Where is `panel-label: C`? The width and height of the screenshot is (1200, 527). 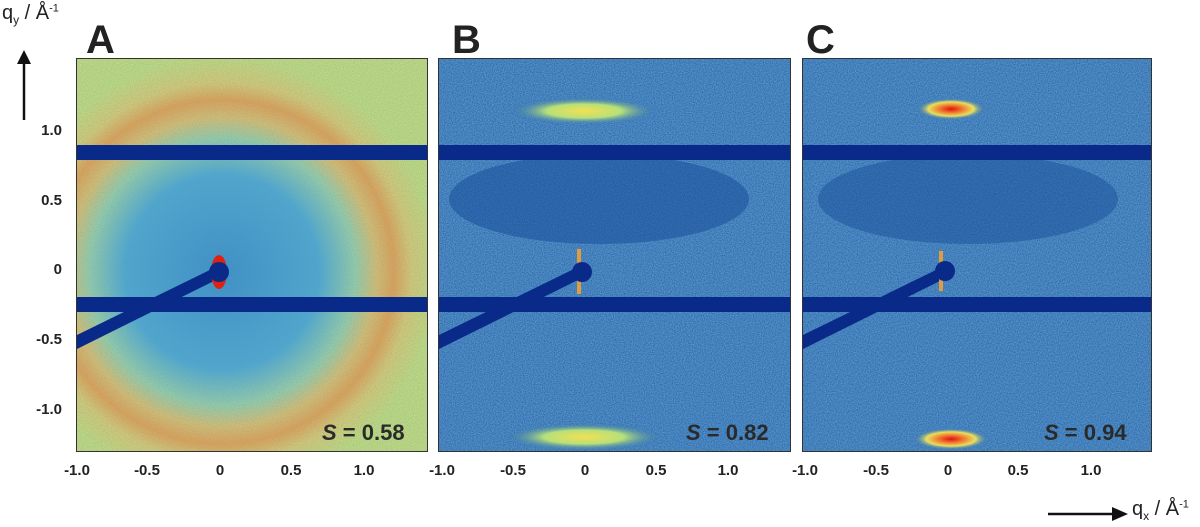 panel-label: C is located at coordinates (820, 40).